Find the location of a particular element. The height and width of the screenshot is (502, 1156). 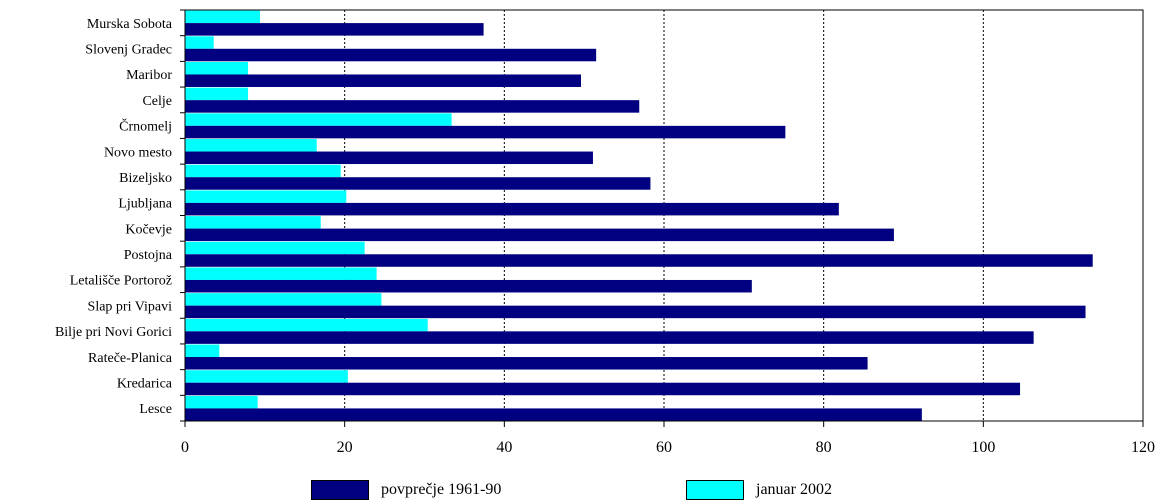

x-tick-label: 60 is located at coordinates (664, 447).